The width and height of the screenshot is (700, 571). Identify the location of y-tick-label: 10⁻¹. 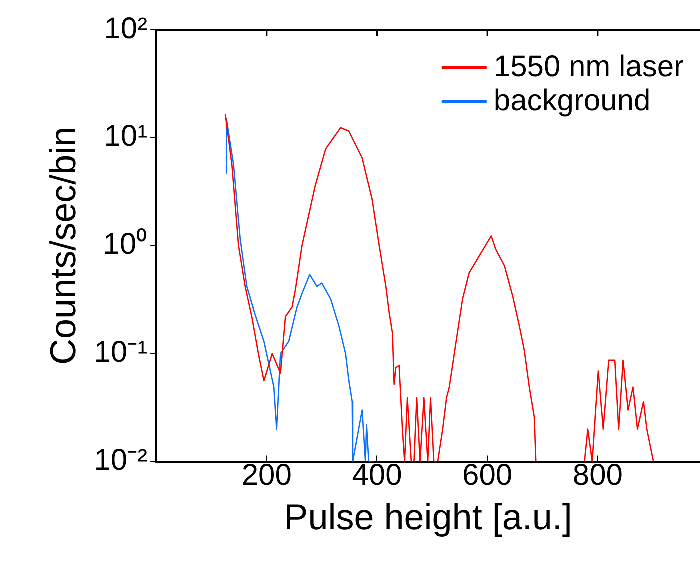
(121, 353).